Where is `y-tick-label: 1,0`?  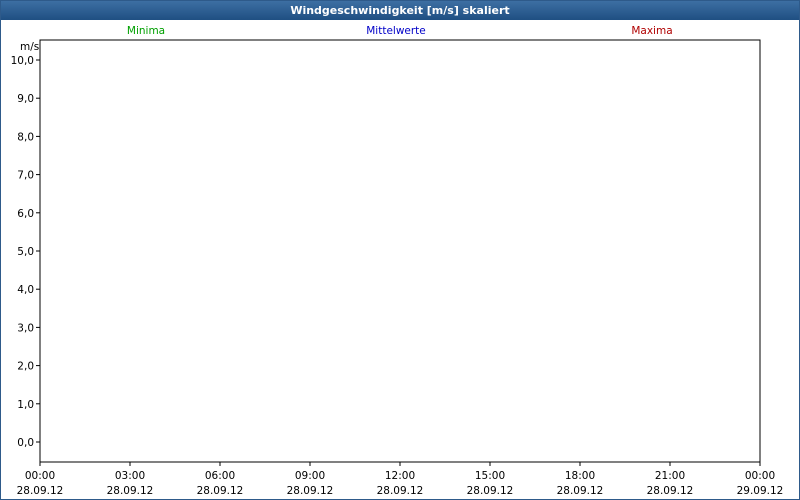
y-tick-label: 1,0 is located at coordinates (25, 405).